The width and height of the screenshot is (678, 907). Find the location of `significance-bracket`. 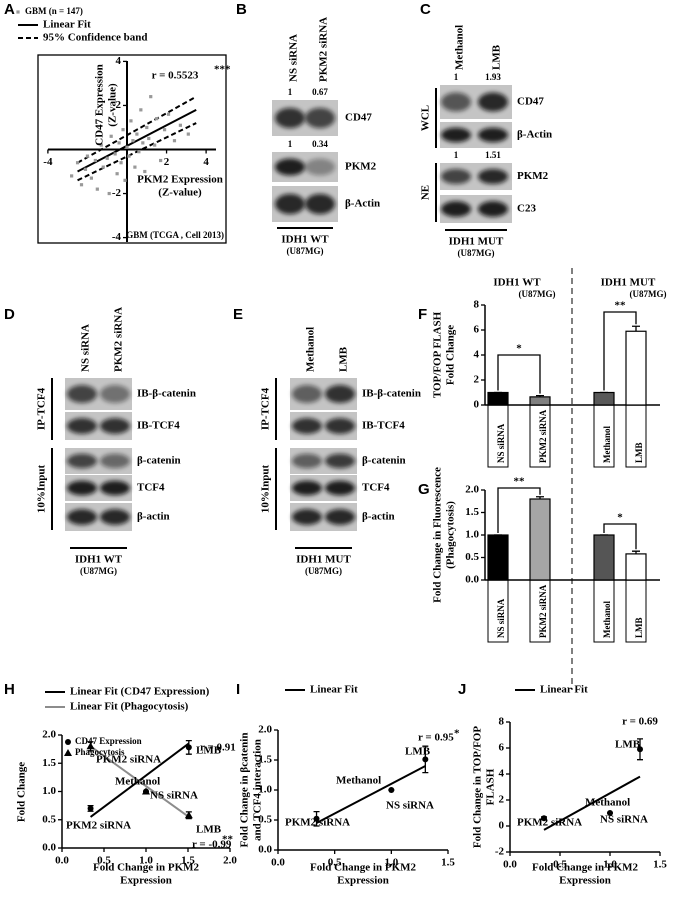

significance-bracket is located at coordinates (519, 374).